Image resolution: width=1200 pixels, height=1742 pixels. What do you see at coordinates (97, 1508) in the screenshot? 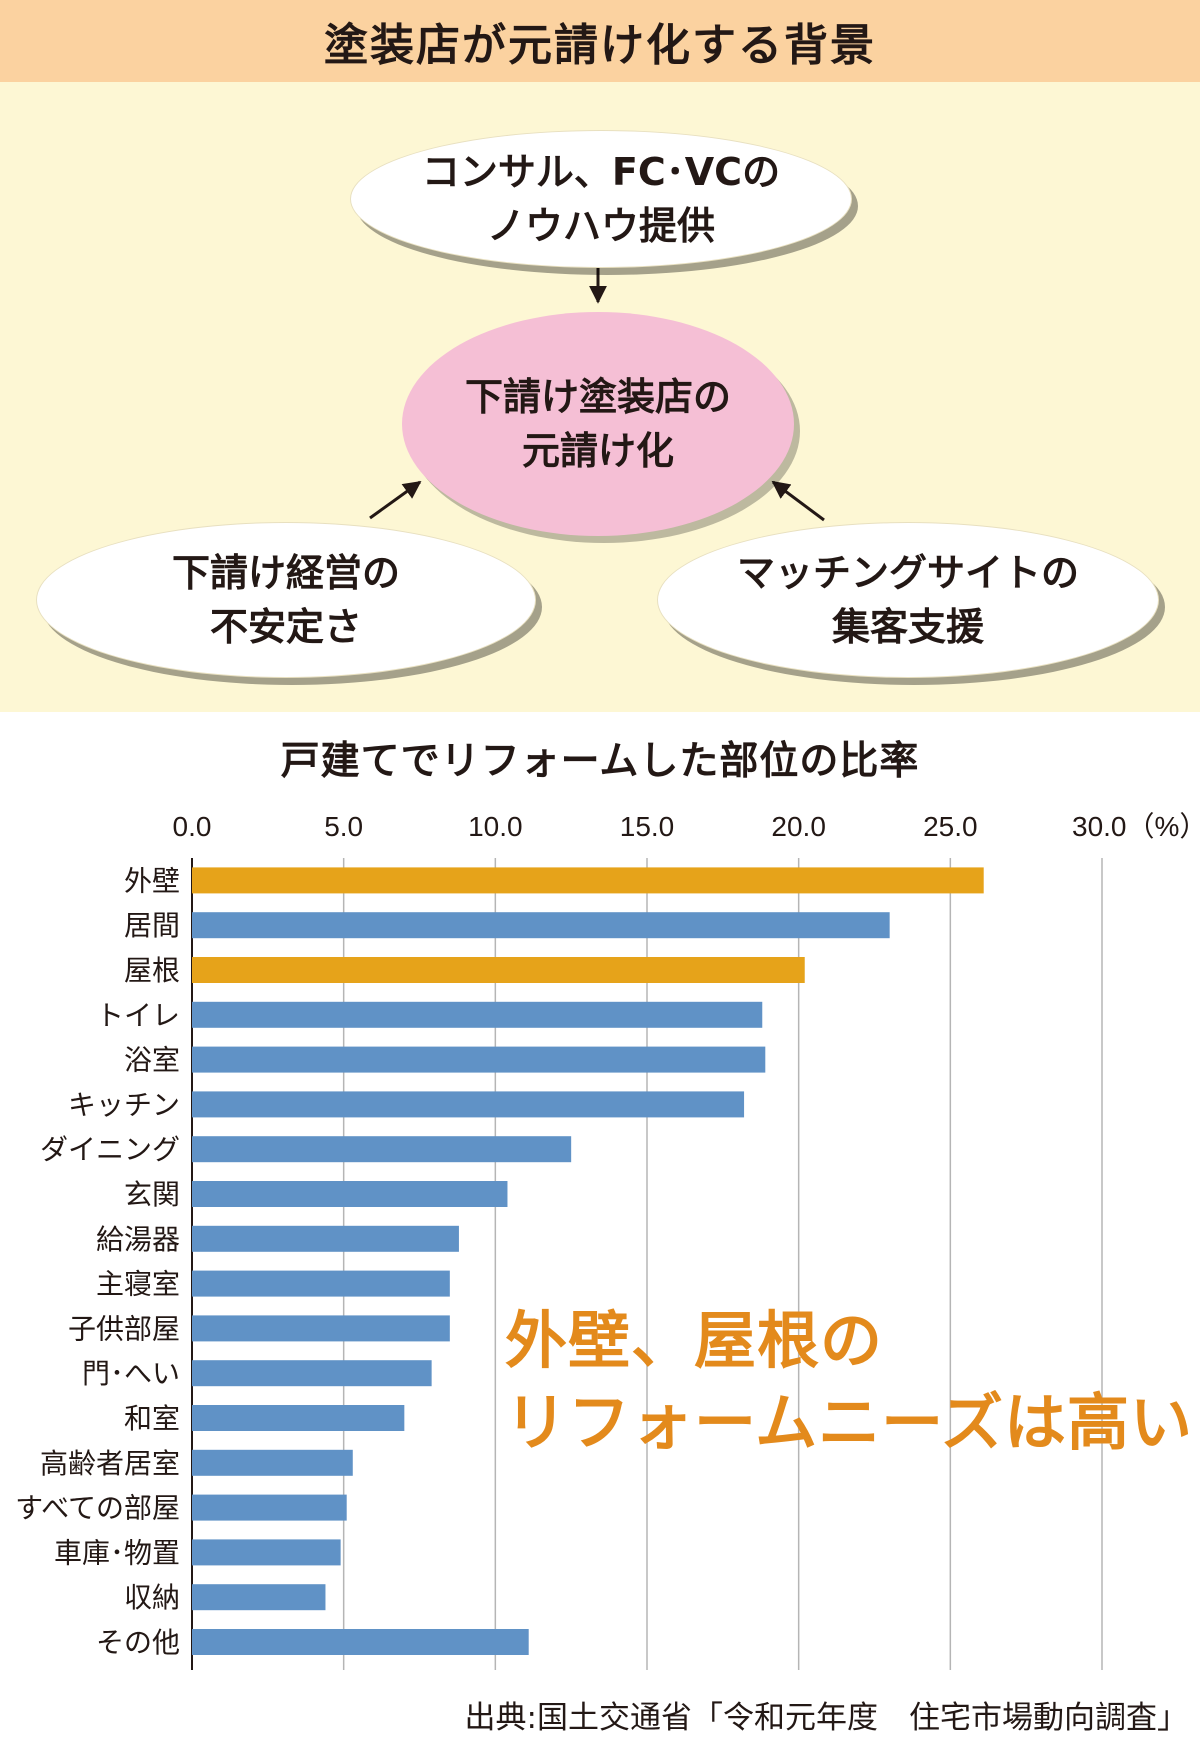
I see `category-label: すべての部屋` at bounding box center [97, 1508].